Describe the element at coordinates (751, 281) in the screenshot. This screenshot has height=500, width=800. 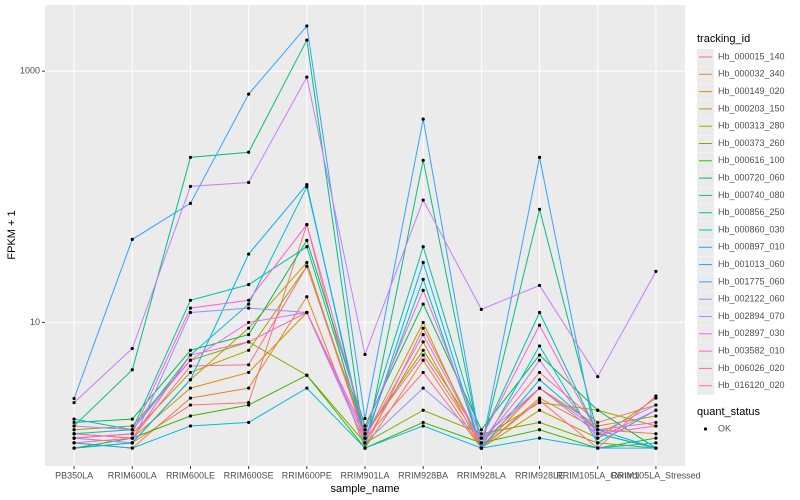
I see `legend-label: Hb_001775_060` at that location.